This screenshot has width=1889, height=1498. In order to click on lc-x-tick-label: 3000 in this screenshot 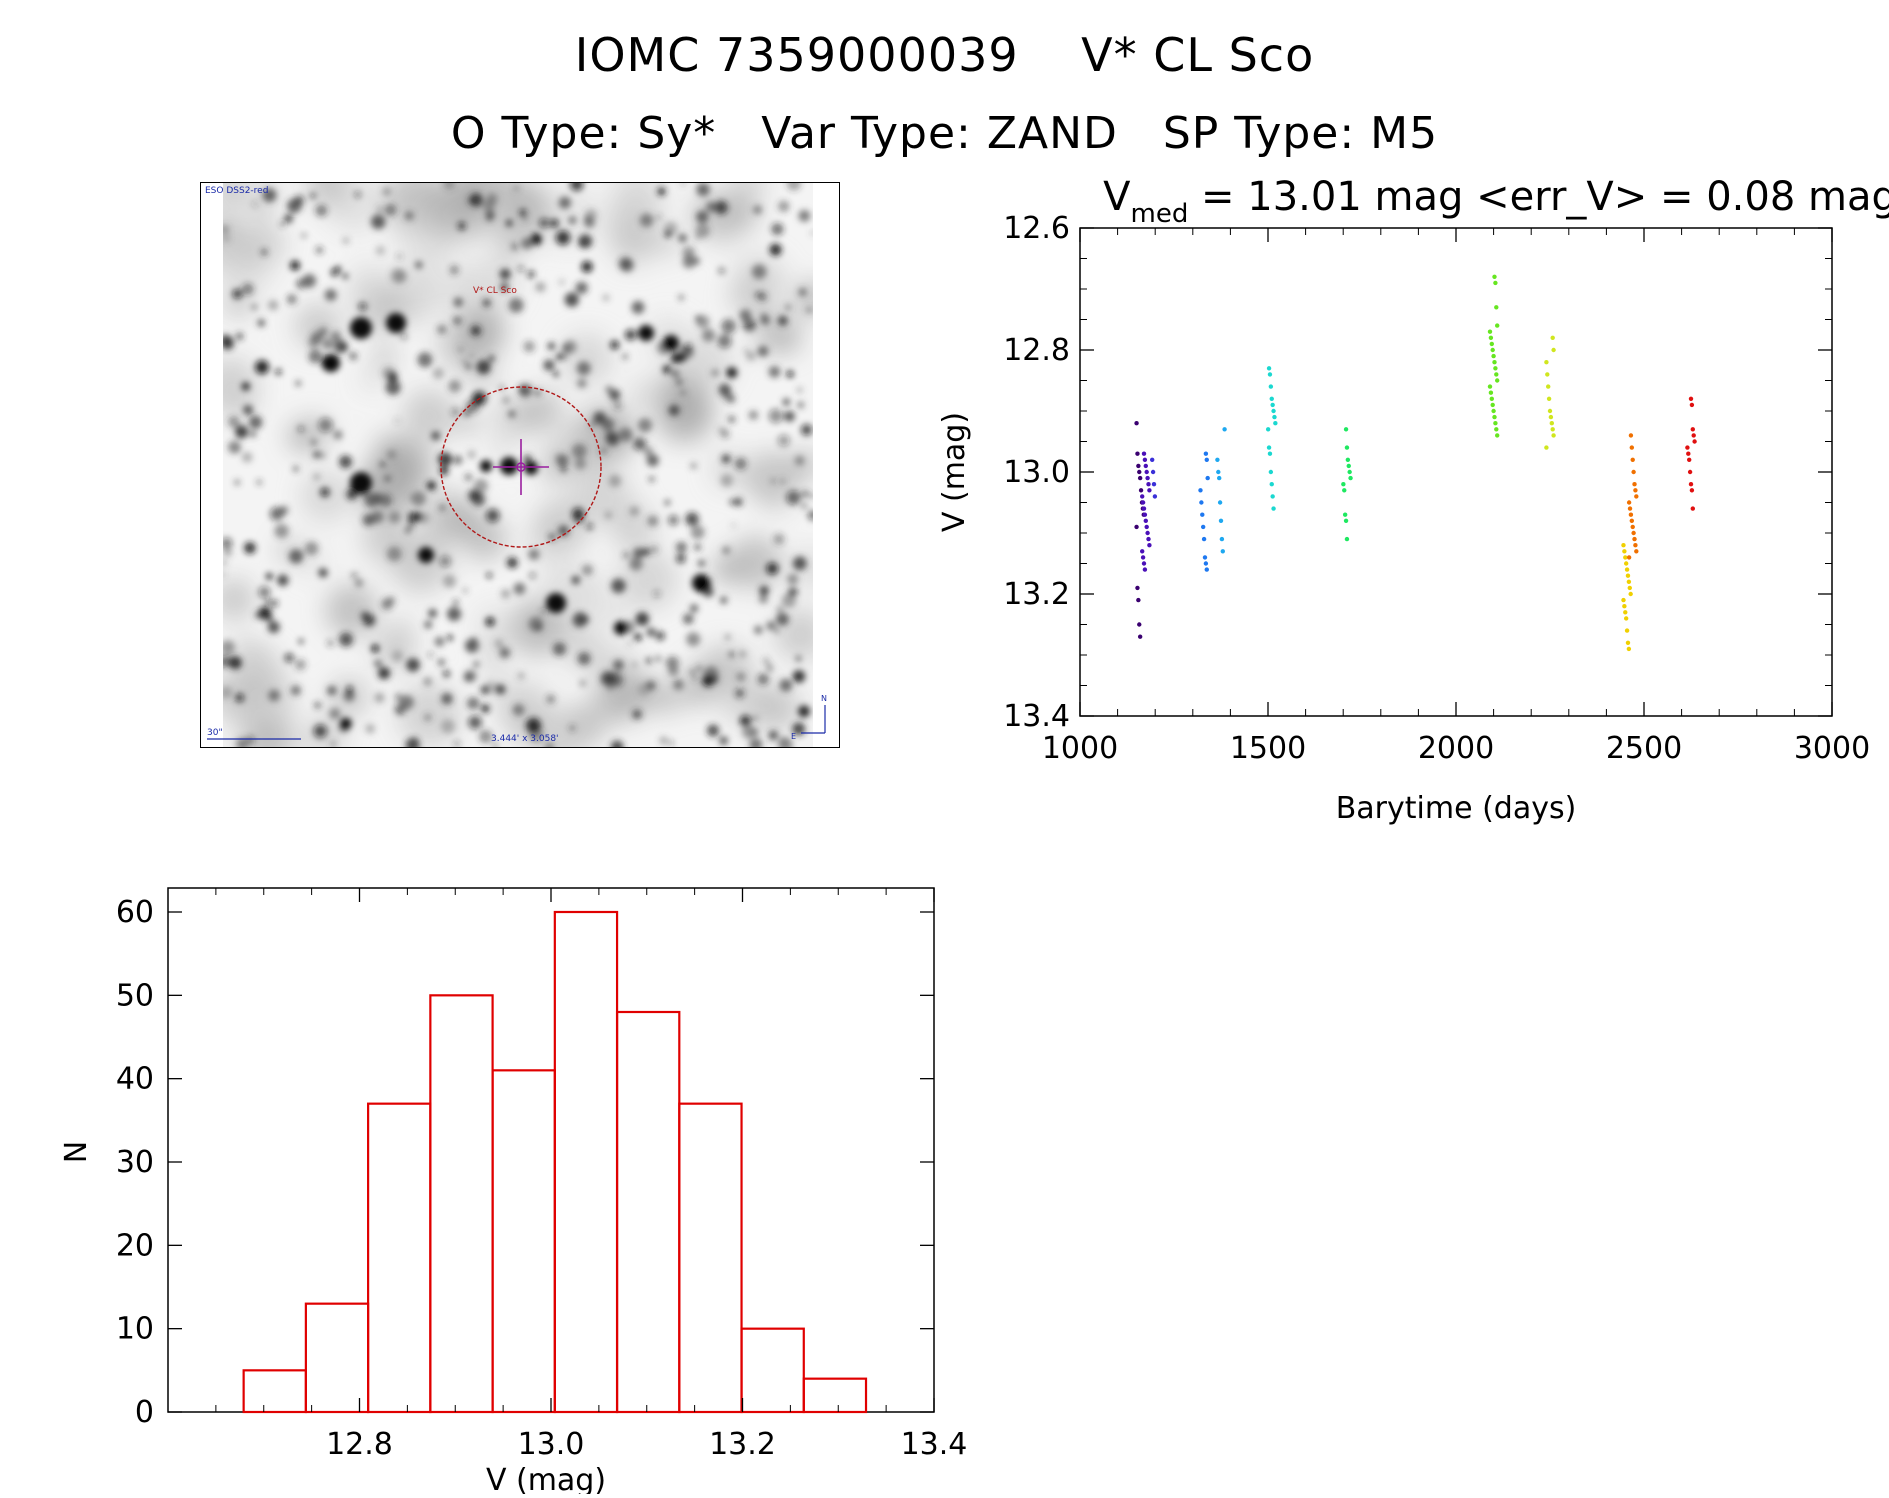, I will do `click(1832, 748)`.